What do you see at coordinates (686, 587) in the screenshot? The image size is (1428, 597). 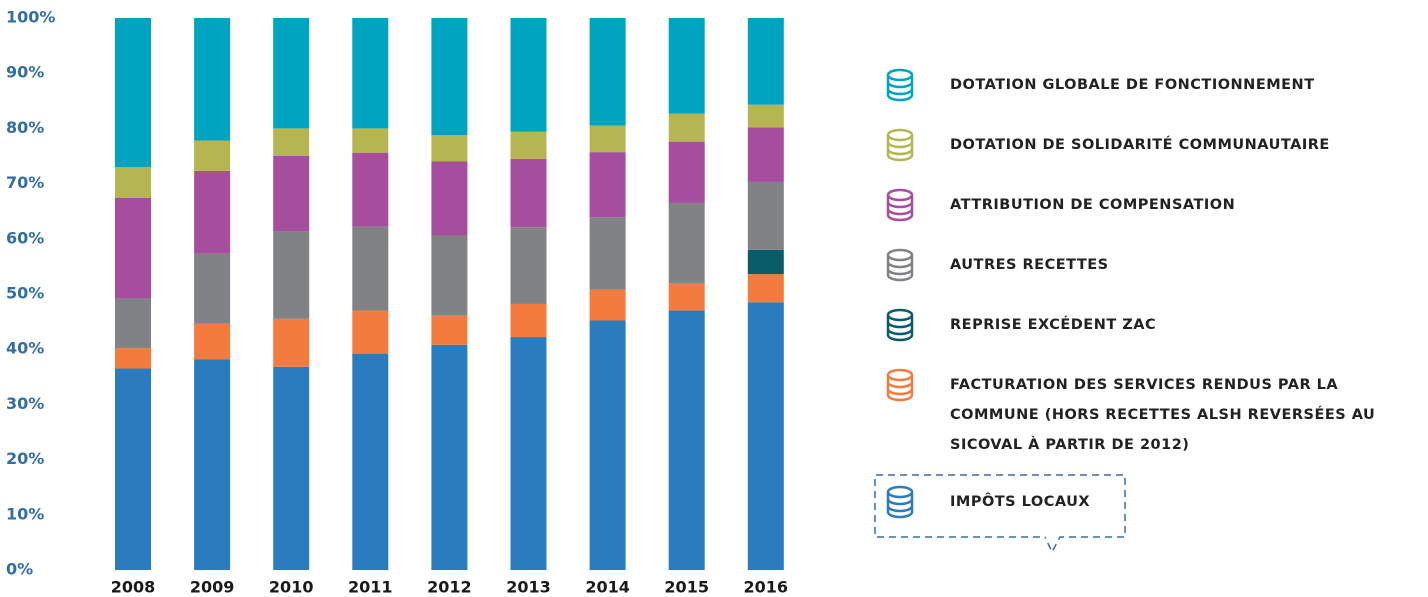 I see `x-tick-label: 2015` at bounding box center [686, 587].